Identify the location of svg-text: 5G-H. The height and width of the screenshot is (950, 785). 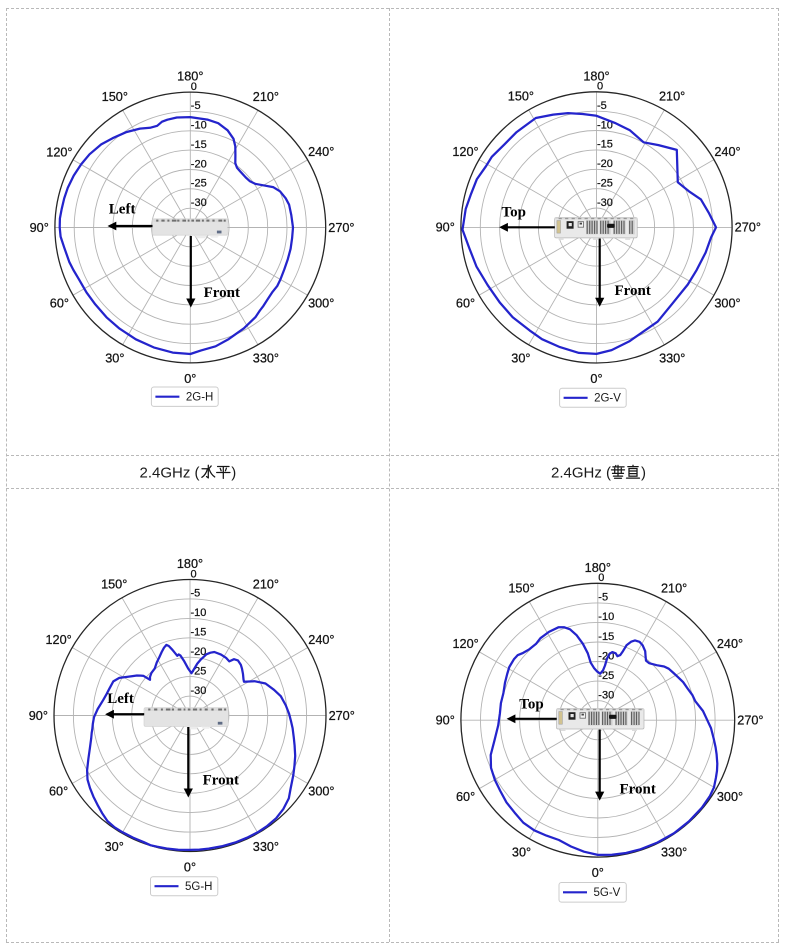
(198, 887).